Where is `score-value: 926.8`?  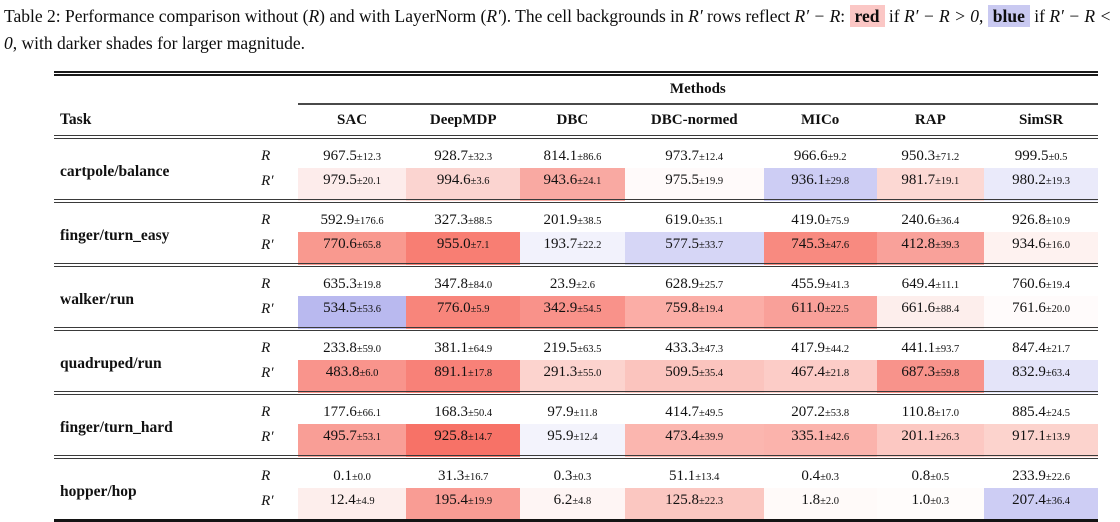 score-value: 926.8 is located at coordinates (1029, 219).